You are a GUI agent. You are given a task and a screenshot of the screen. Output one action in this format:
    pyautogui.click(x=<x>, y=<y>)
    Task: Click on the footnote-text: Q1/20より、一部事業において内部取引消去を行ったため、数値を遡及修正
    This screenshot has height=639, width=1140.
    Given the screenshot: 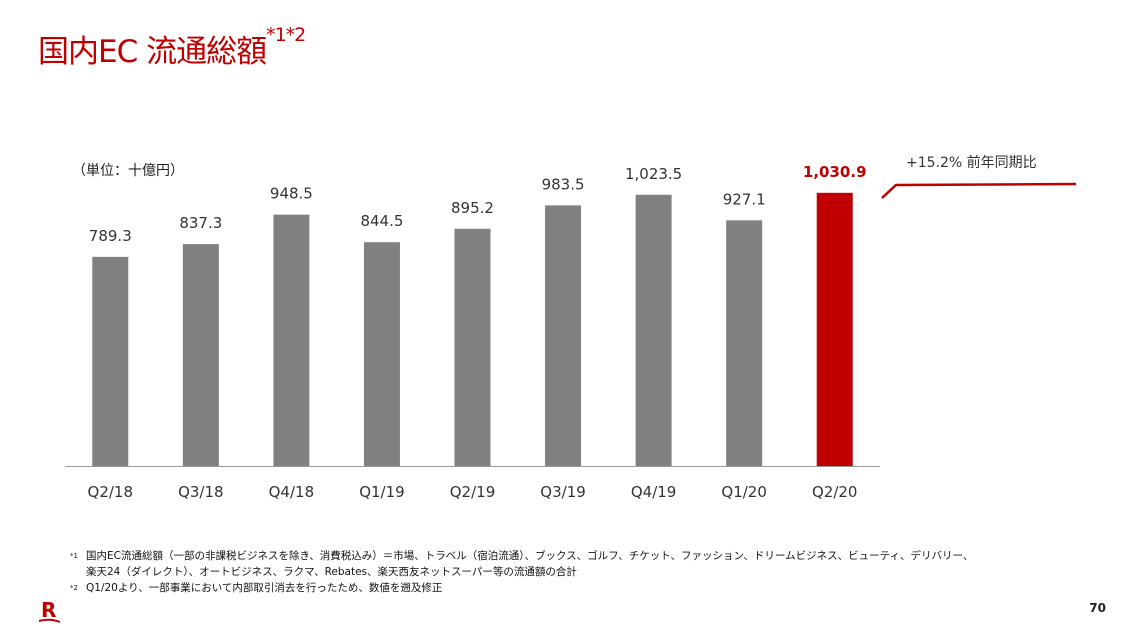 What is the action you would take?
    pyautogui.click(x=264, y=588)
    